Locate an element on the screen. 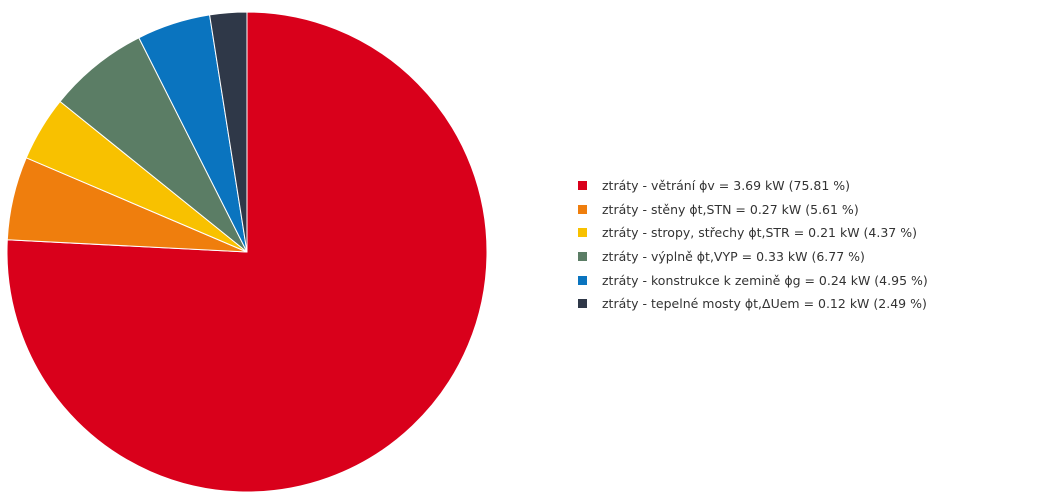  legend-label: ztráty - stěny ϕt,STN = 0.27 kW (5.61 %) is located at coordinates (730, 209).